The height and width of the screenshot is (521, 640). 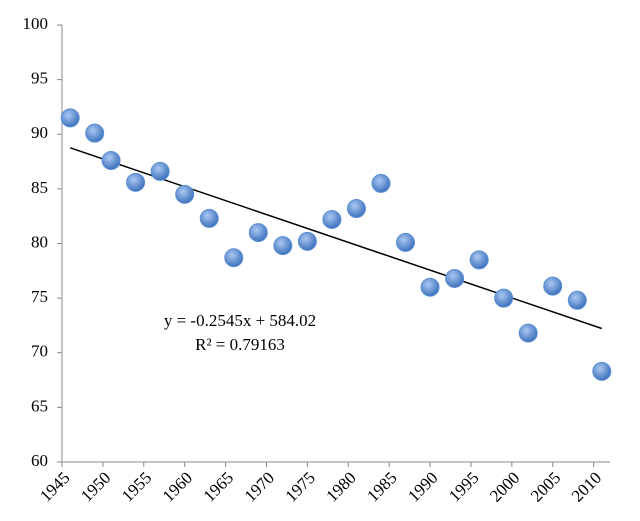 What do you see at coordinates (177, 486) in the screenshot?
I see `x-tick-label: 1960` at bounding box center [177, 486].